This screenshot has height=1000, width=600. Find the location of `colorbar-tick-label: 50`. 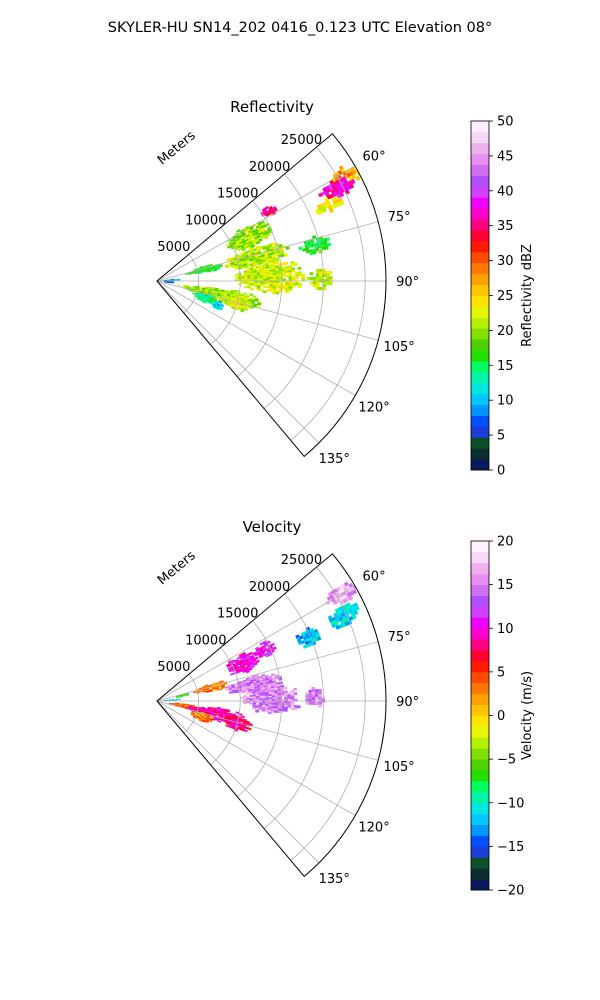

colorbar-tick-label: 50 is located at coordinates (505, 122).